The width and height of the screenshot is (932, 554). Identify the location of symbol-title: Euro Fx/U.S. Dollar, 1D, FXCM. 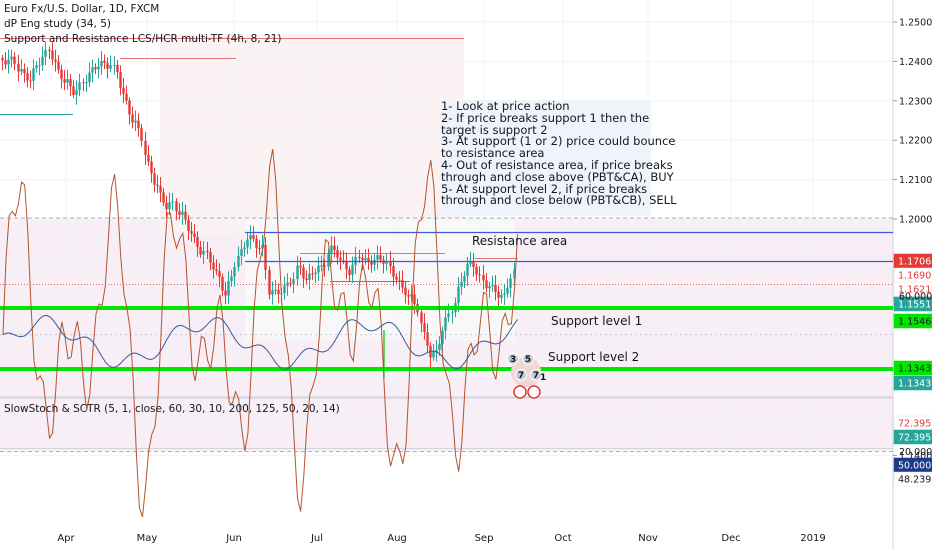
(82, 9).